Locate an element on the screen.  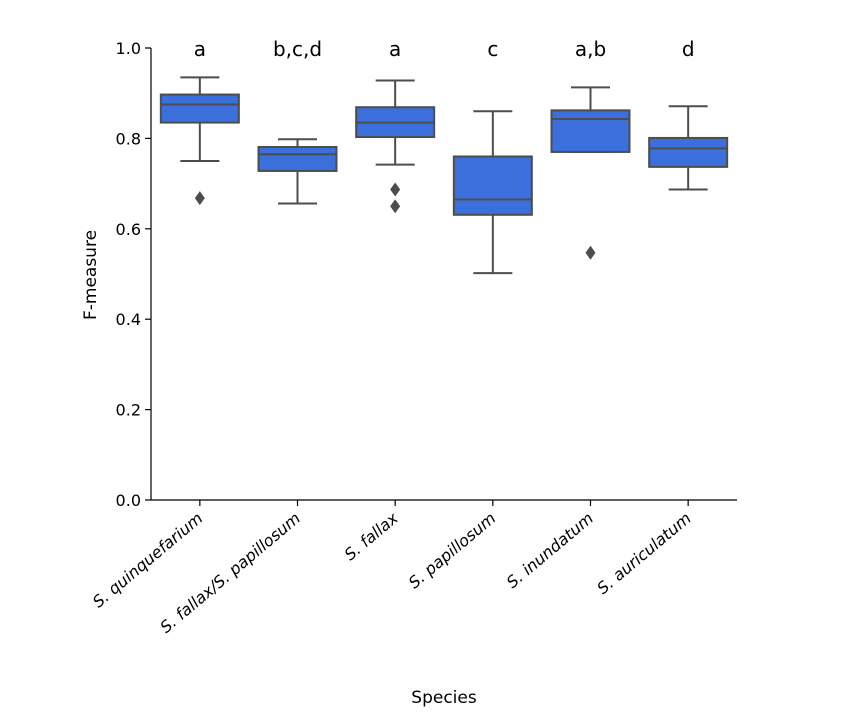
x-tick-label: S. auriculatum is located at coordinates (643, 553).